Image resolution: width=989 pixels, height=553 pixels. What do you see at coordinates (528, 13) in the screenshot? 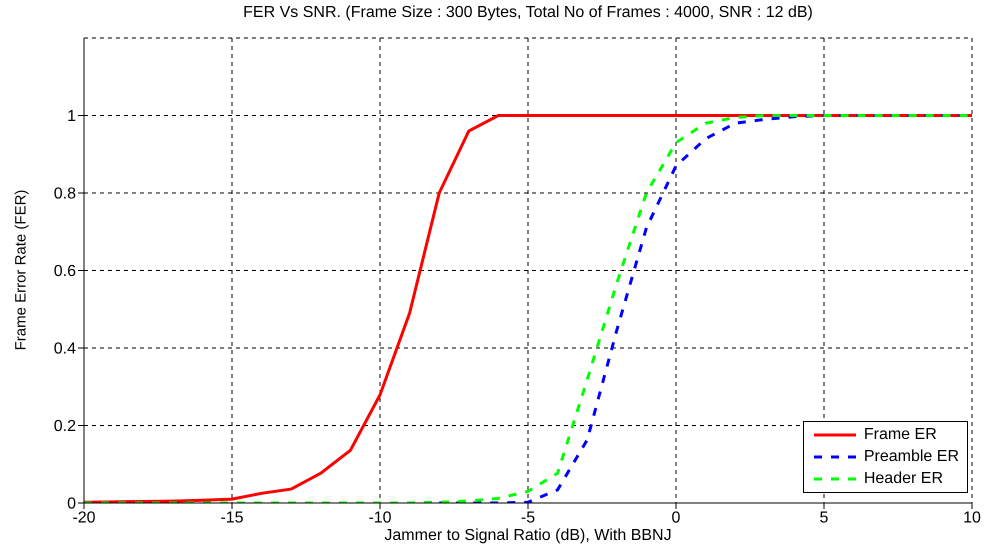
I see `chart-title: FER Vs SNR. (Frame Size : 300 Bytes, Total No of Frames : 4000, SNR : 12 dB)` at bounding box center [528, 13].